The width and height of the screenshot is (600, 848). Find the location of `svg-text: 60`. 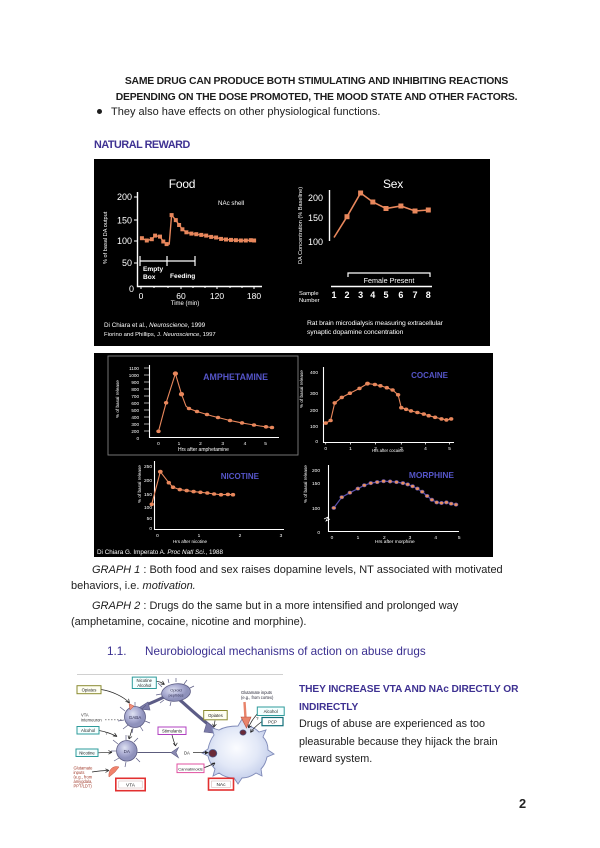

svg-text: 60 is located at coordinates (181, 296).